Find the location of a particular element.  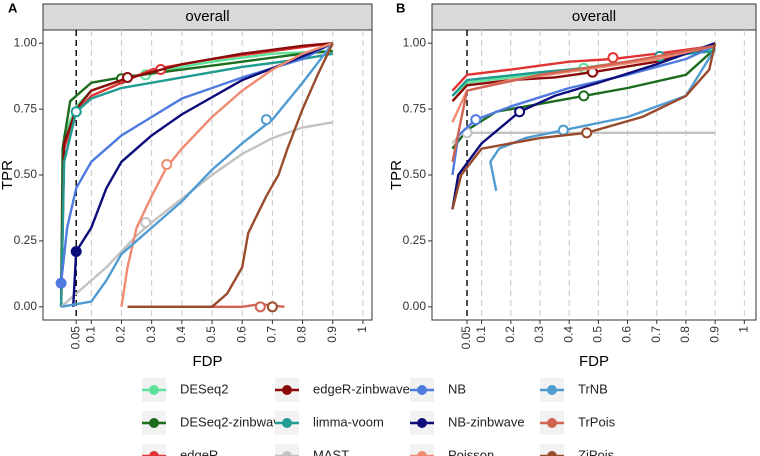

legend-label: TrPois is located at coordinates (597, 421).